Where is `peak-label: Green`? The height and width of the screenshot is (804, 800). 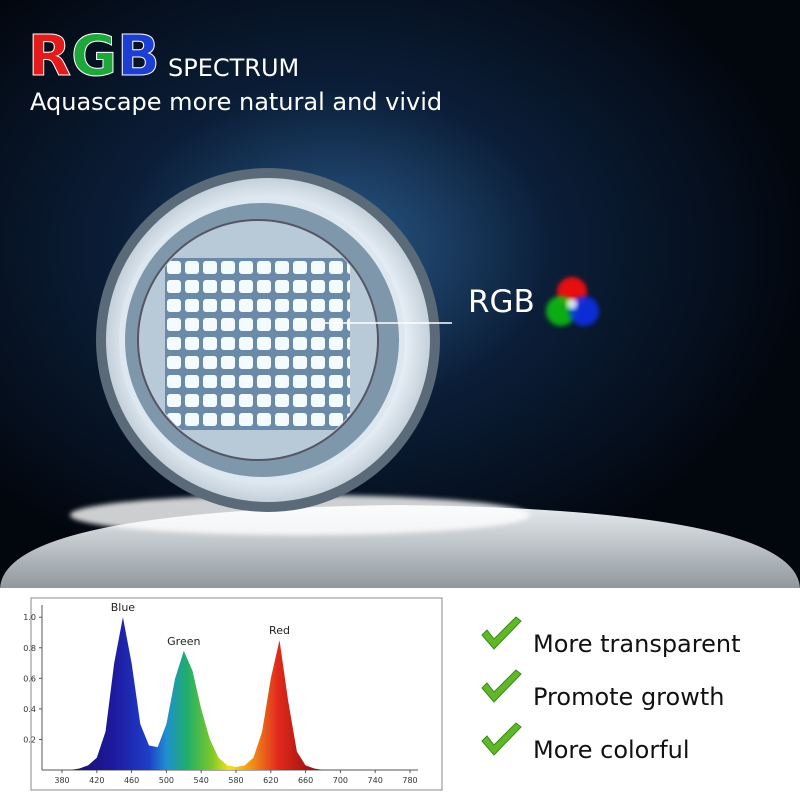
peak-label: Green is located at coordinates (183, 641).